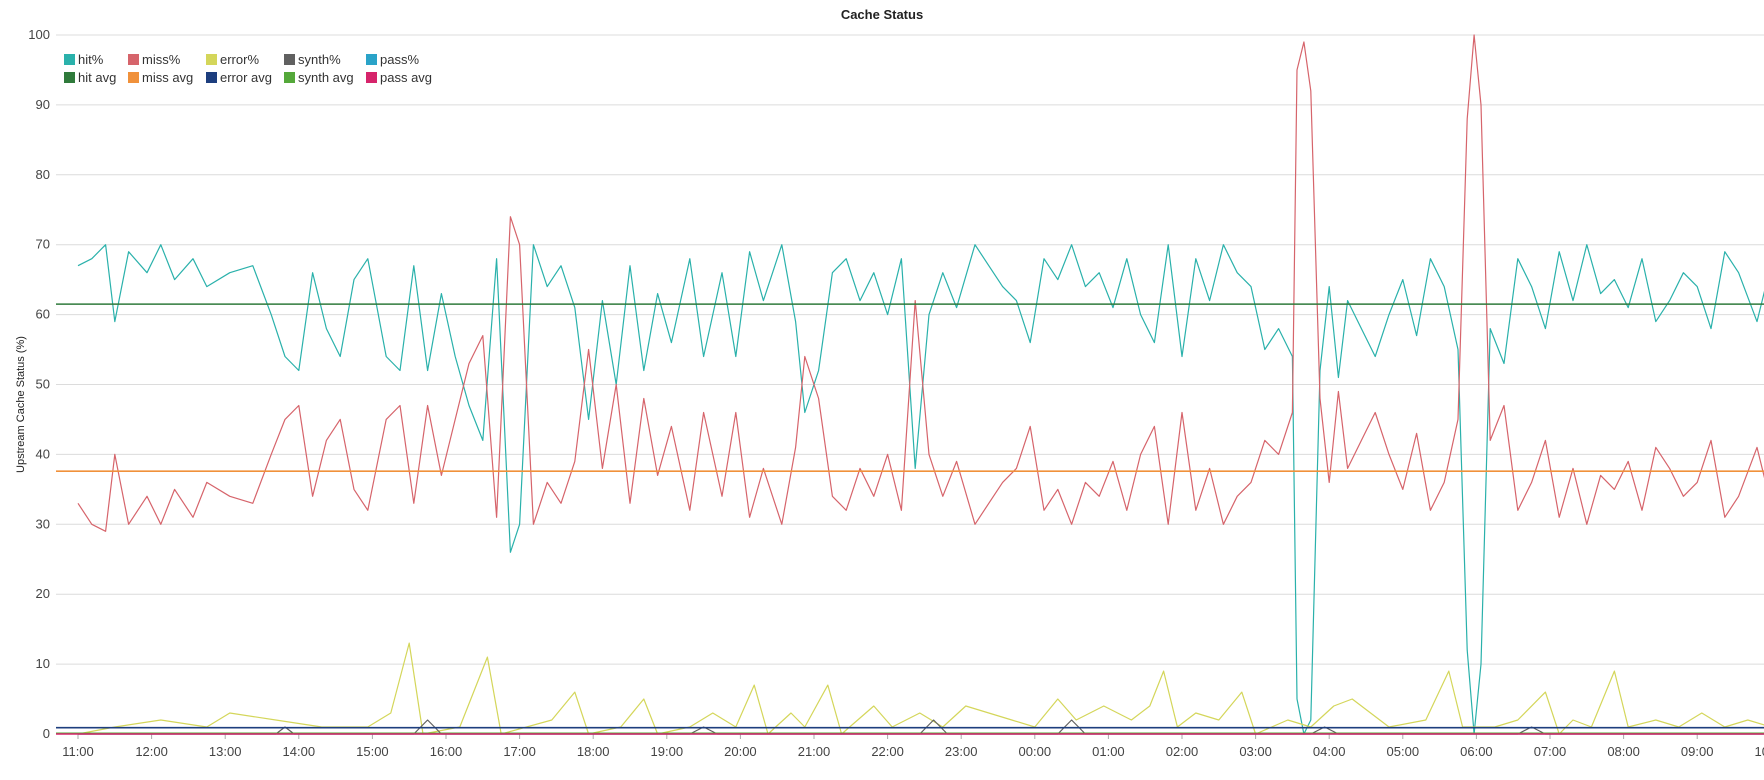 The width and height of the screenshot is (1764, 780). Describe the element at coordinates (593, 751) in the screenshot. I see `x-tick-label: 18:00` at that location.